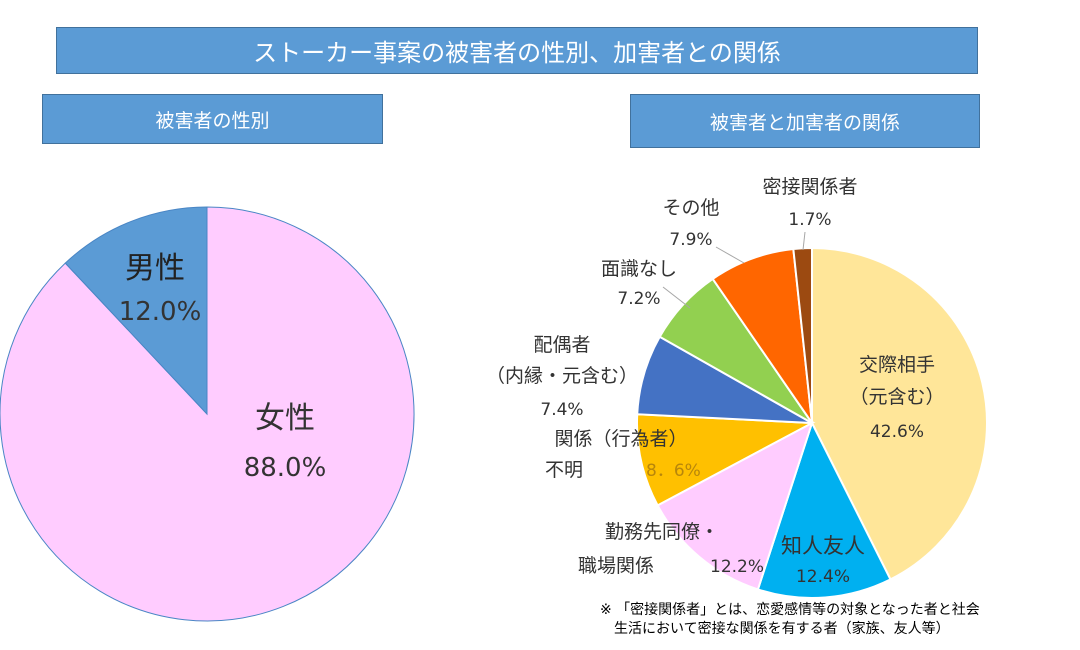 The height and width of the screenshot is (650, 1080). What do you see at coordinates (285, 468) in the screenshot?
I see `slice-value-female: 88.0%` at bounding box center [285, 468].